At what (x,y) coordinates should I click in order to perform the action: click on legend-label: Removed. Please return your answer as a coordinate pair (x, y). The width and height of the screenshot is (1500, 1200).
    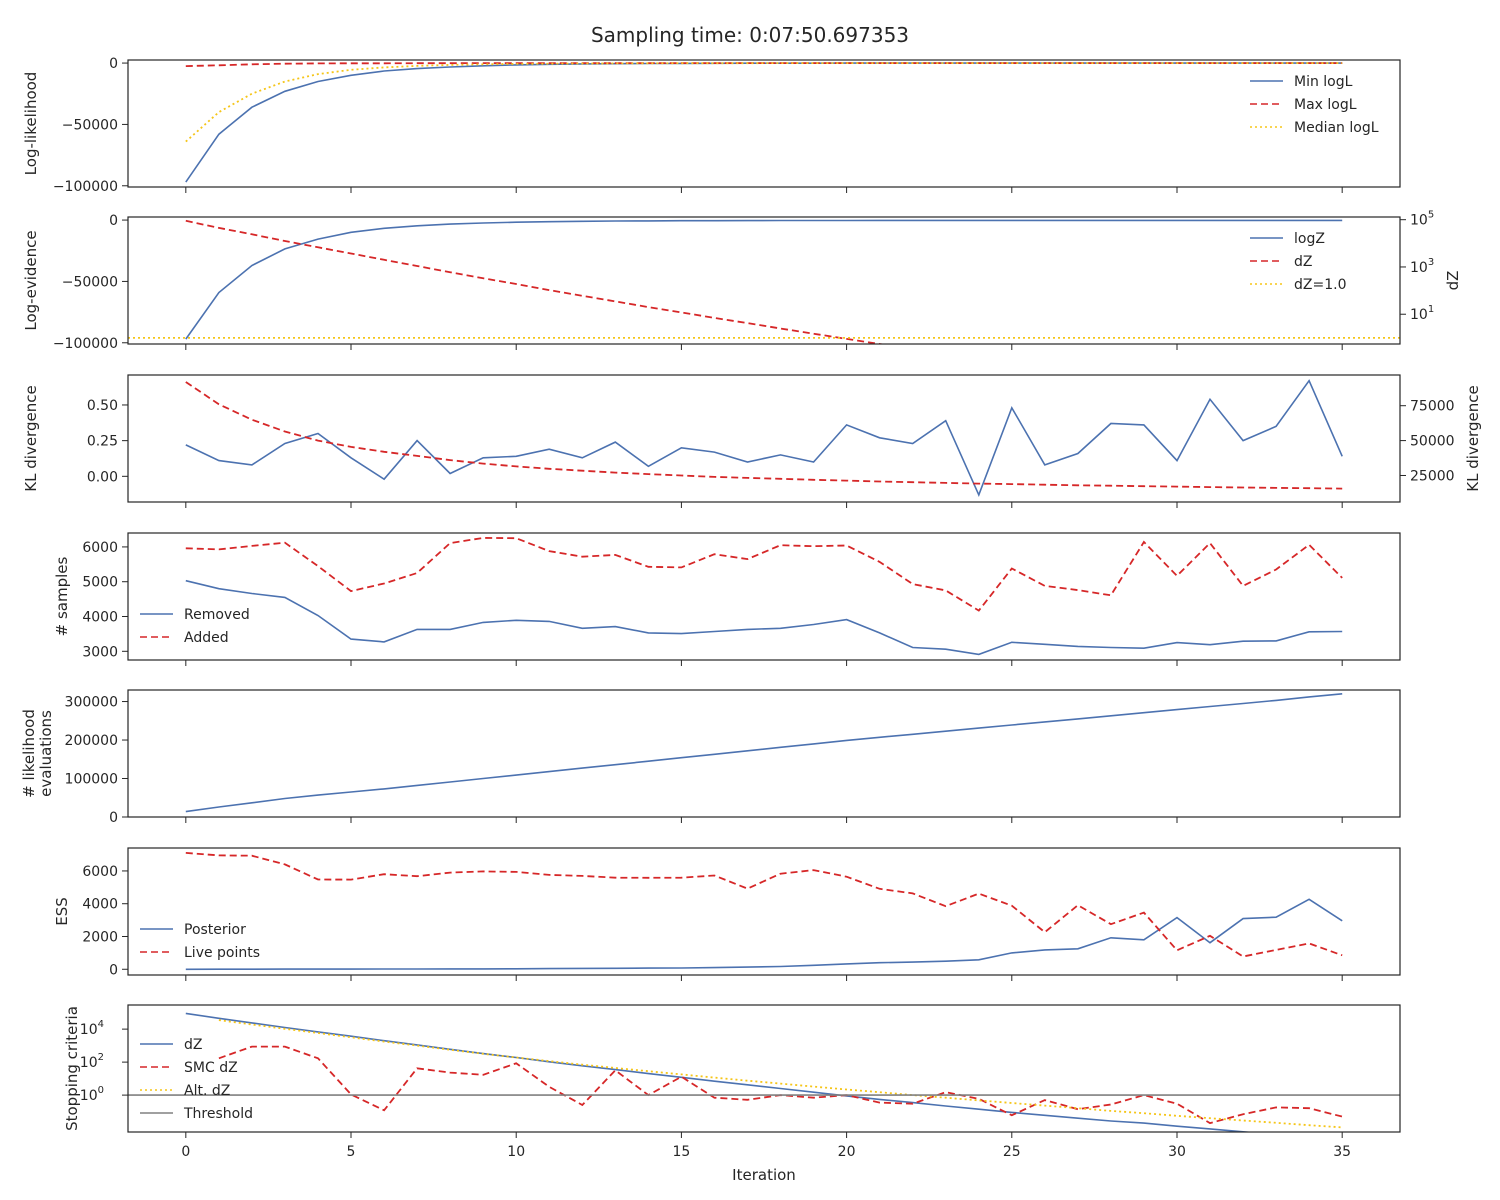
    Looking at the image, I should click on (217, 615).